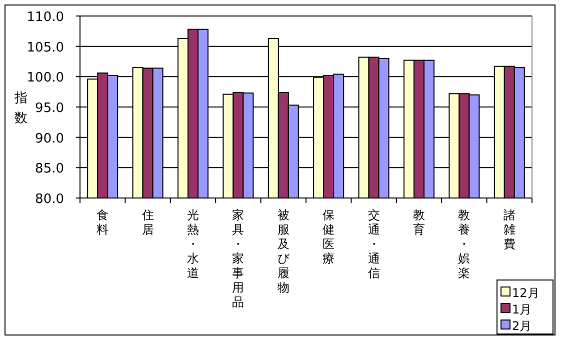 This screenshot has height=341, width=564. Describe the element at coordinates (49, 169) in the screenshot. I see `y-tick-label: 85.0` at that location.